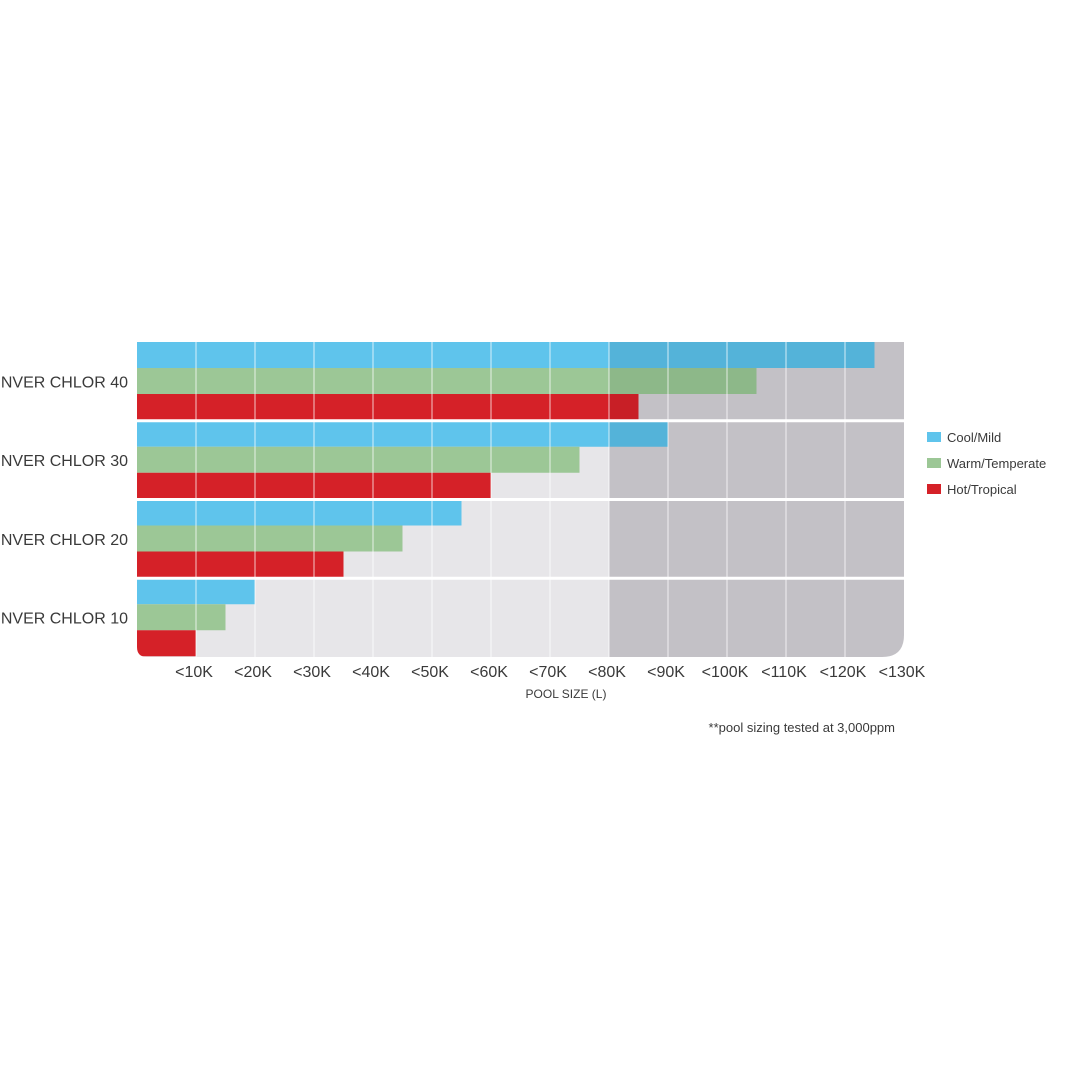 The image size is (1080, 1080). What do you see at coordinates (784, 672) in the screenshot?
I see `x-tick-label: <110K` at bounding box center [784, 672].